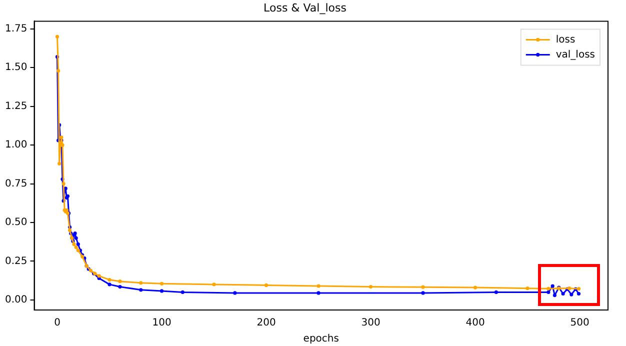 The height and width of the screenshot is (346, 626). Describe the element at coordinates (580, 323) in the screenshot. I see `x-tick-label: 500` at that location.